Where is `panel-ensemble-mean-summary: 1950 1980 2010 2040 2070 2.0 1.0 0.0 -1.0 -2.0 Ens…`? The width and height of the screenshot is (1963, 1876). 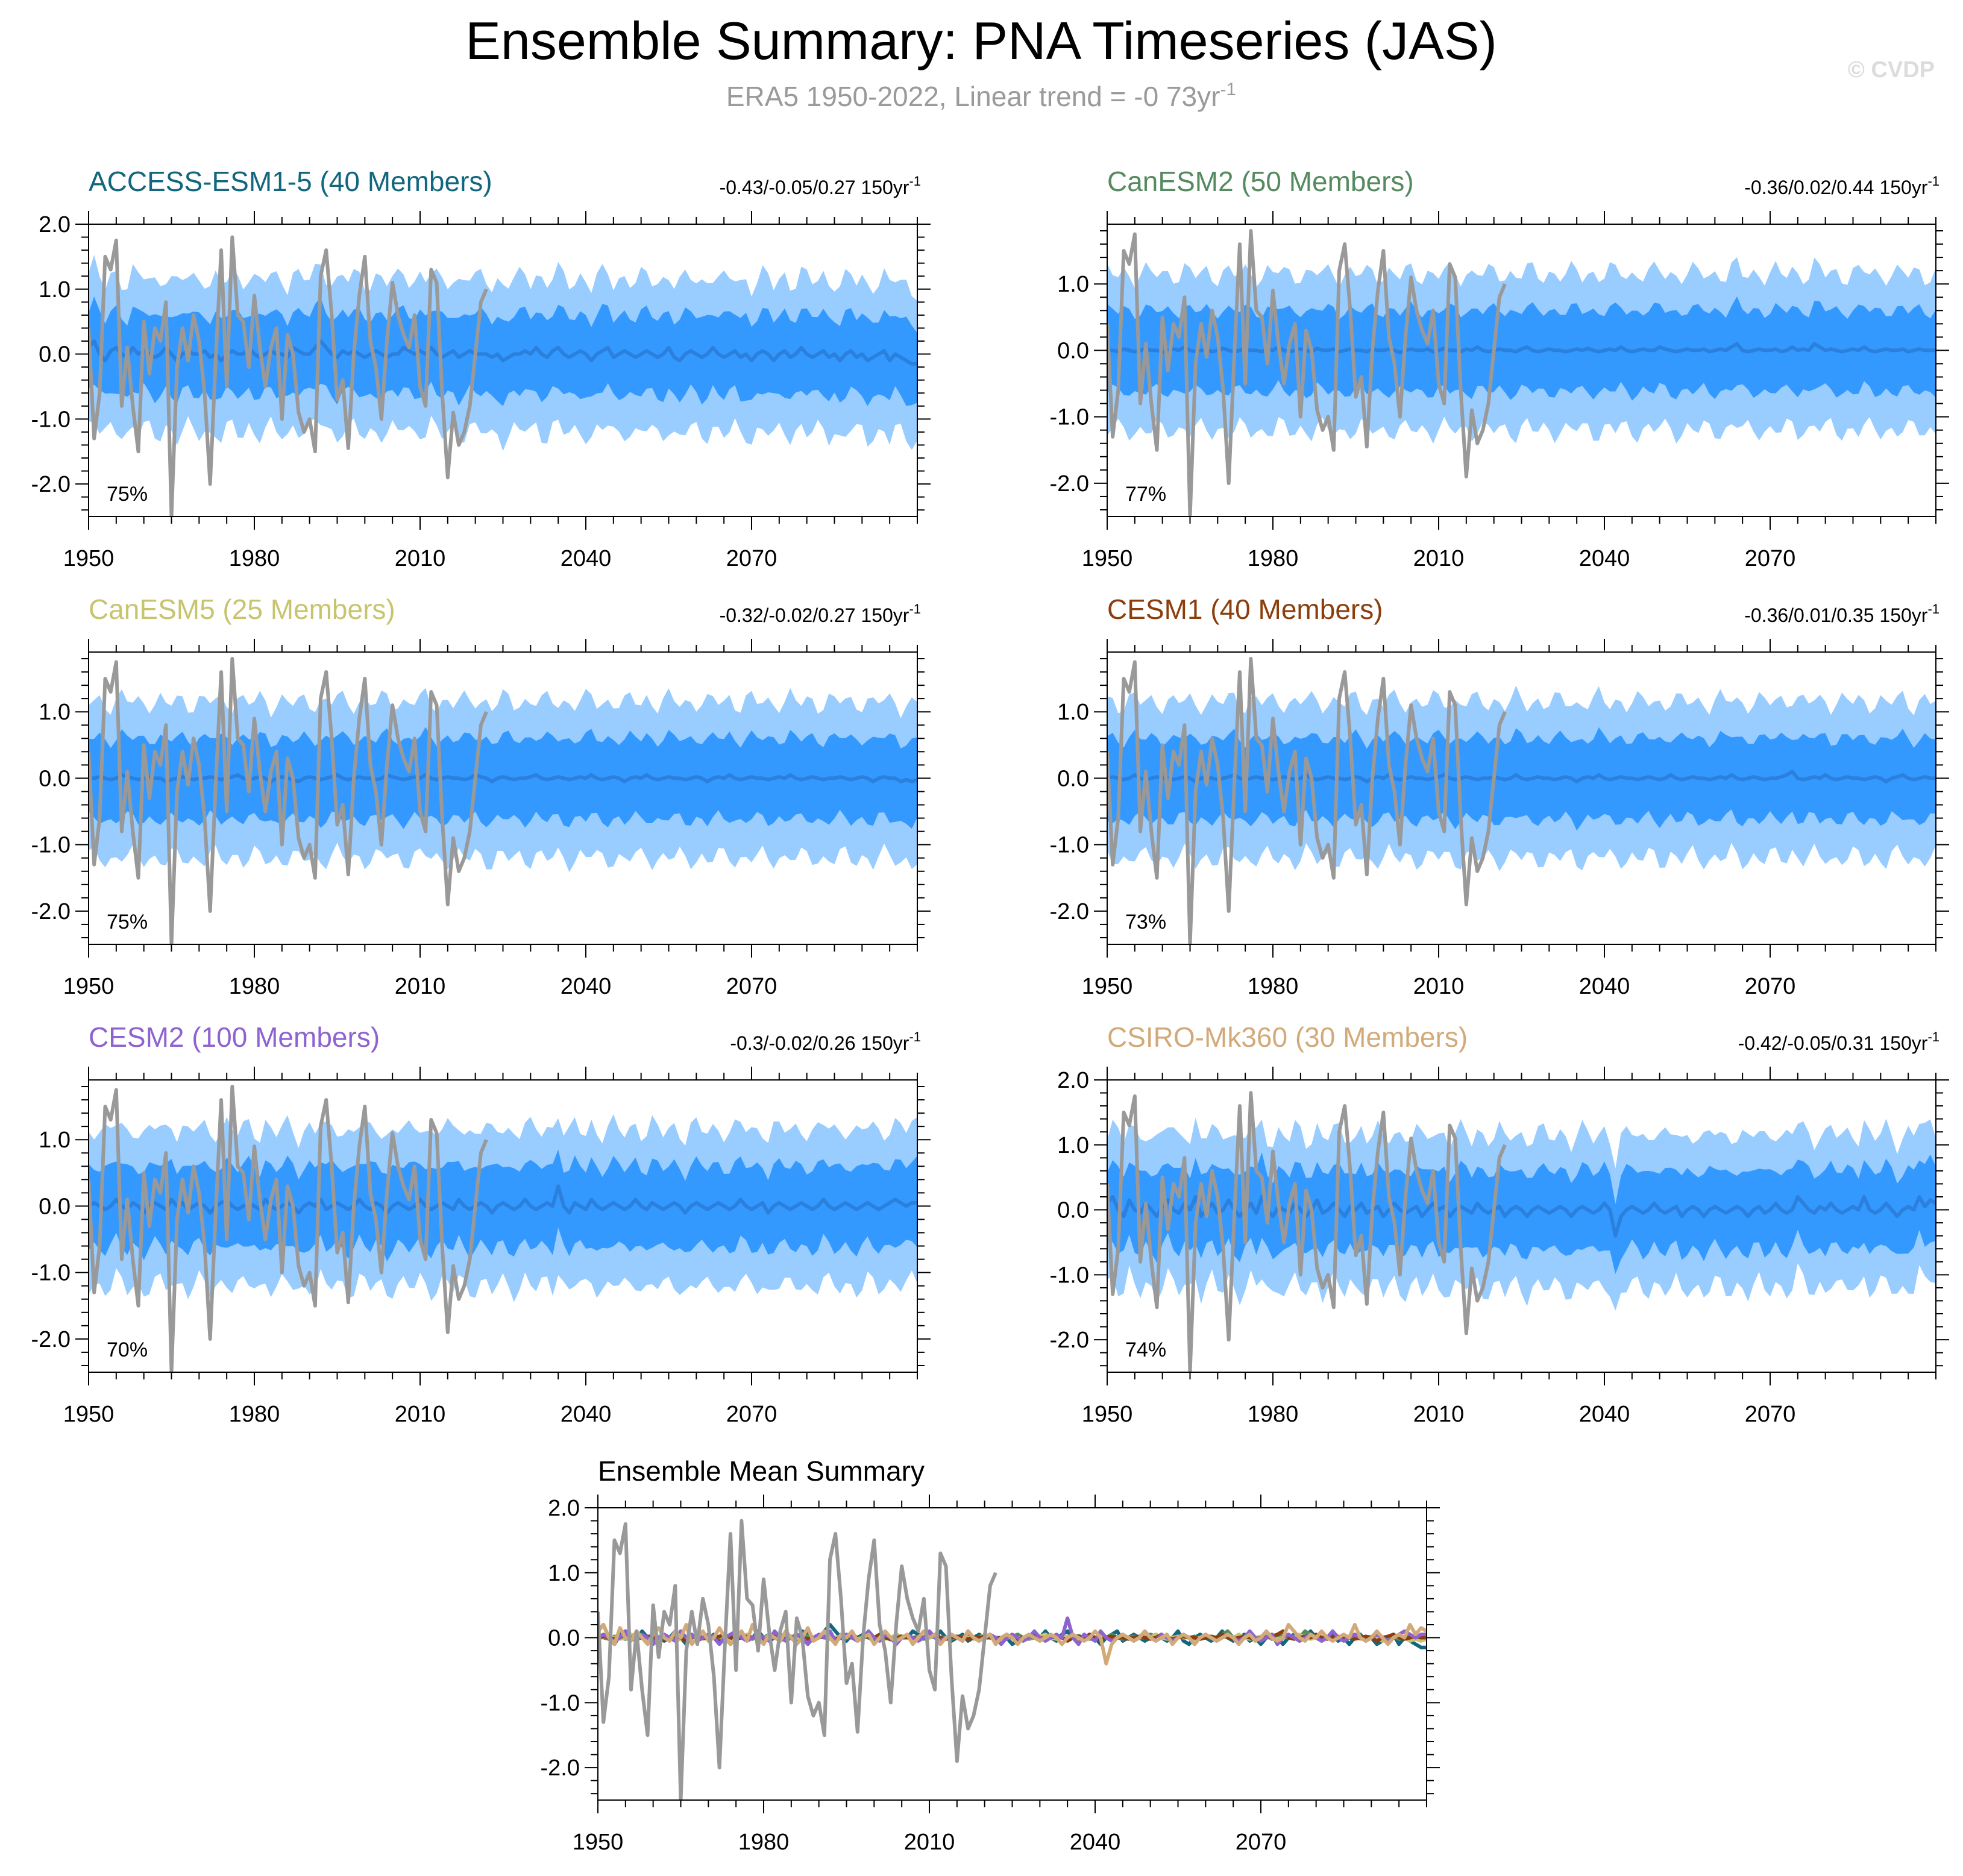
panel-ensemble-mean-summary: 1950 1980 2010 2040 2070 2.0 1.0 0.0 -1.0 -2.0 Ens… is located at coordinates (990, 1655).